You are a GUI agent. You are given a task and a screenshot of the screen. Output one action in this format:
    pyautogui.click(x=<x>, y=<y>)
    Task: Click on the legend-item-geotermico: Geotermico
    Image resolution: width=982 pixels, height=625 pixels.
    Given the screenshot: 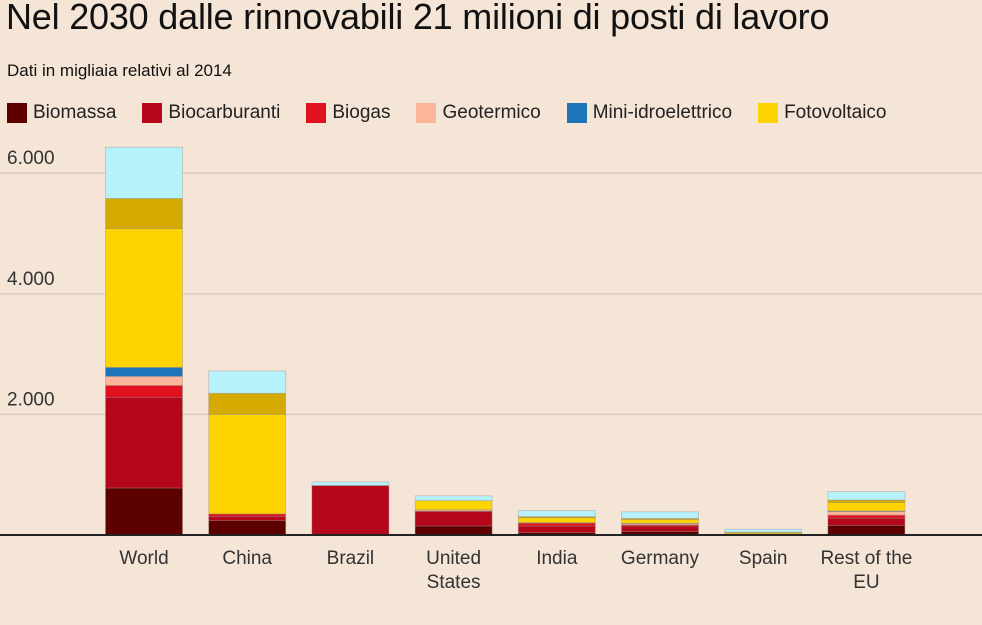 What is the action you would take?
    pyautogui.click(x=478, y=113)
    